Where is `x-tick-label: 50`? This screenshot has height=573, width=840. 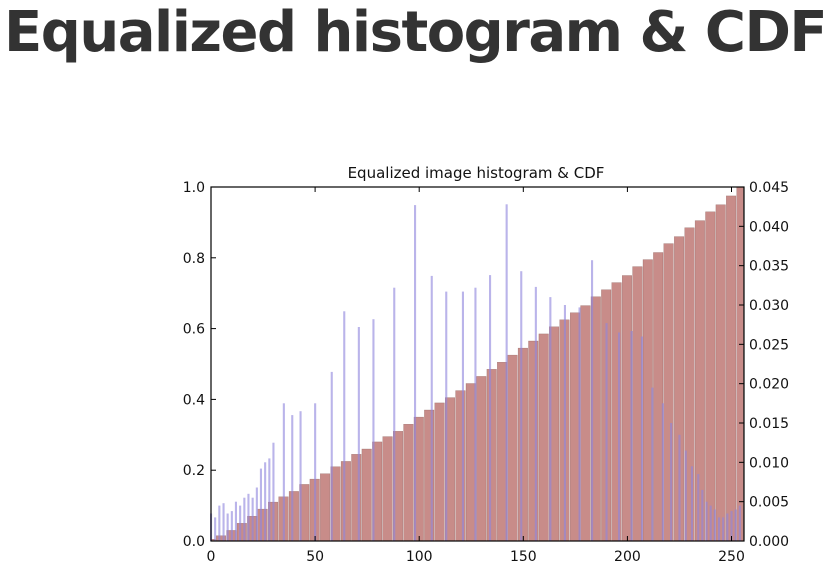
x-tick-label: 50 is located at coordinates (315, 557).